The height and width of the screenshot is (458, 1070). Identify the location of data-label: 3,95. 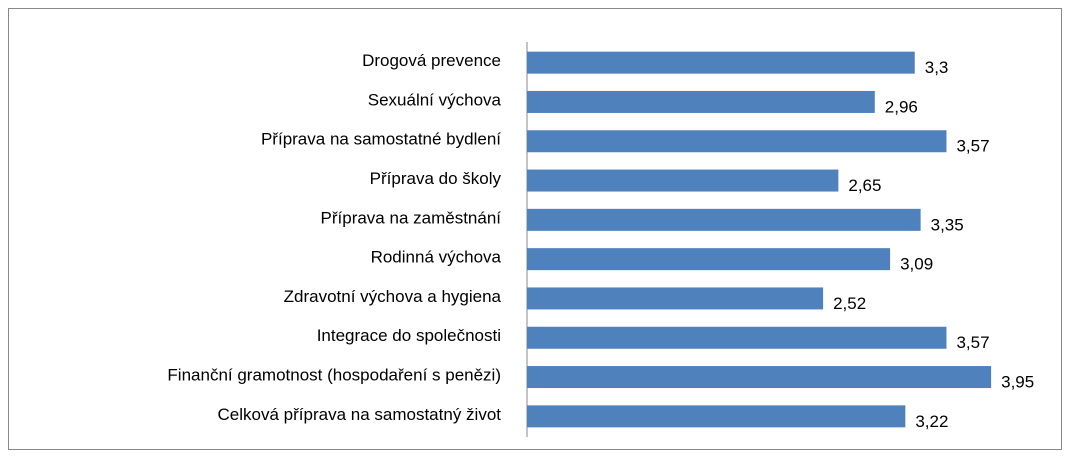
(1017, 382).